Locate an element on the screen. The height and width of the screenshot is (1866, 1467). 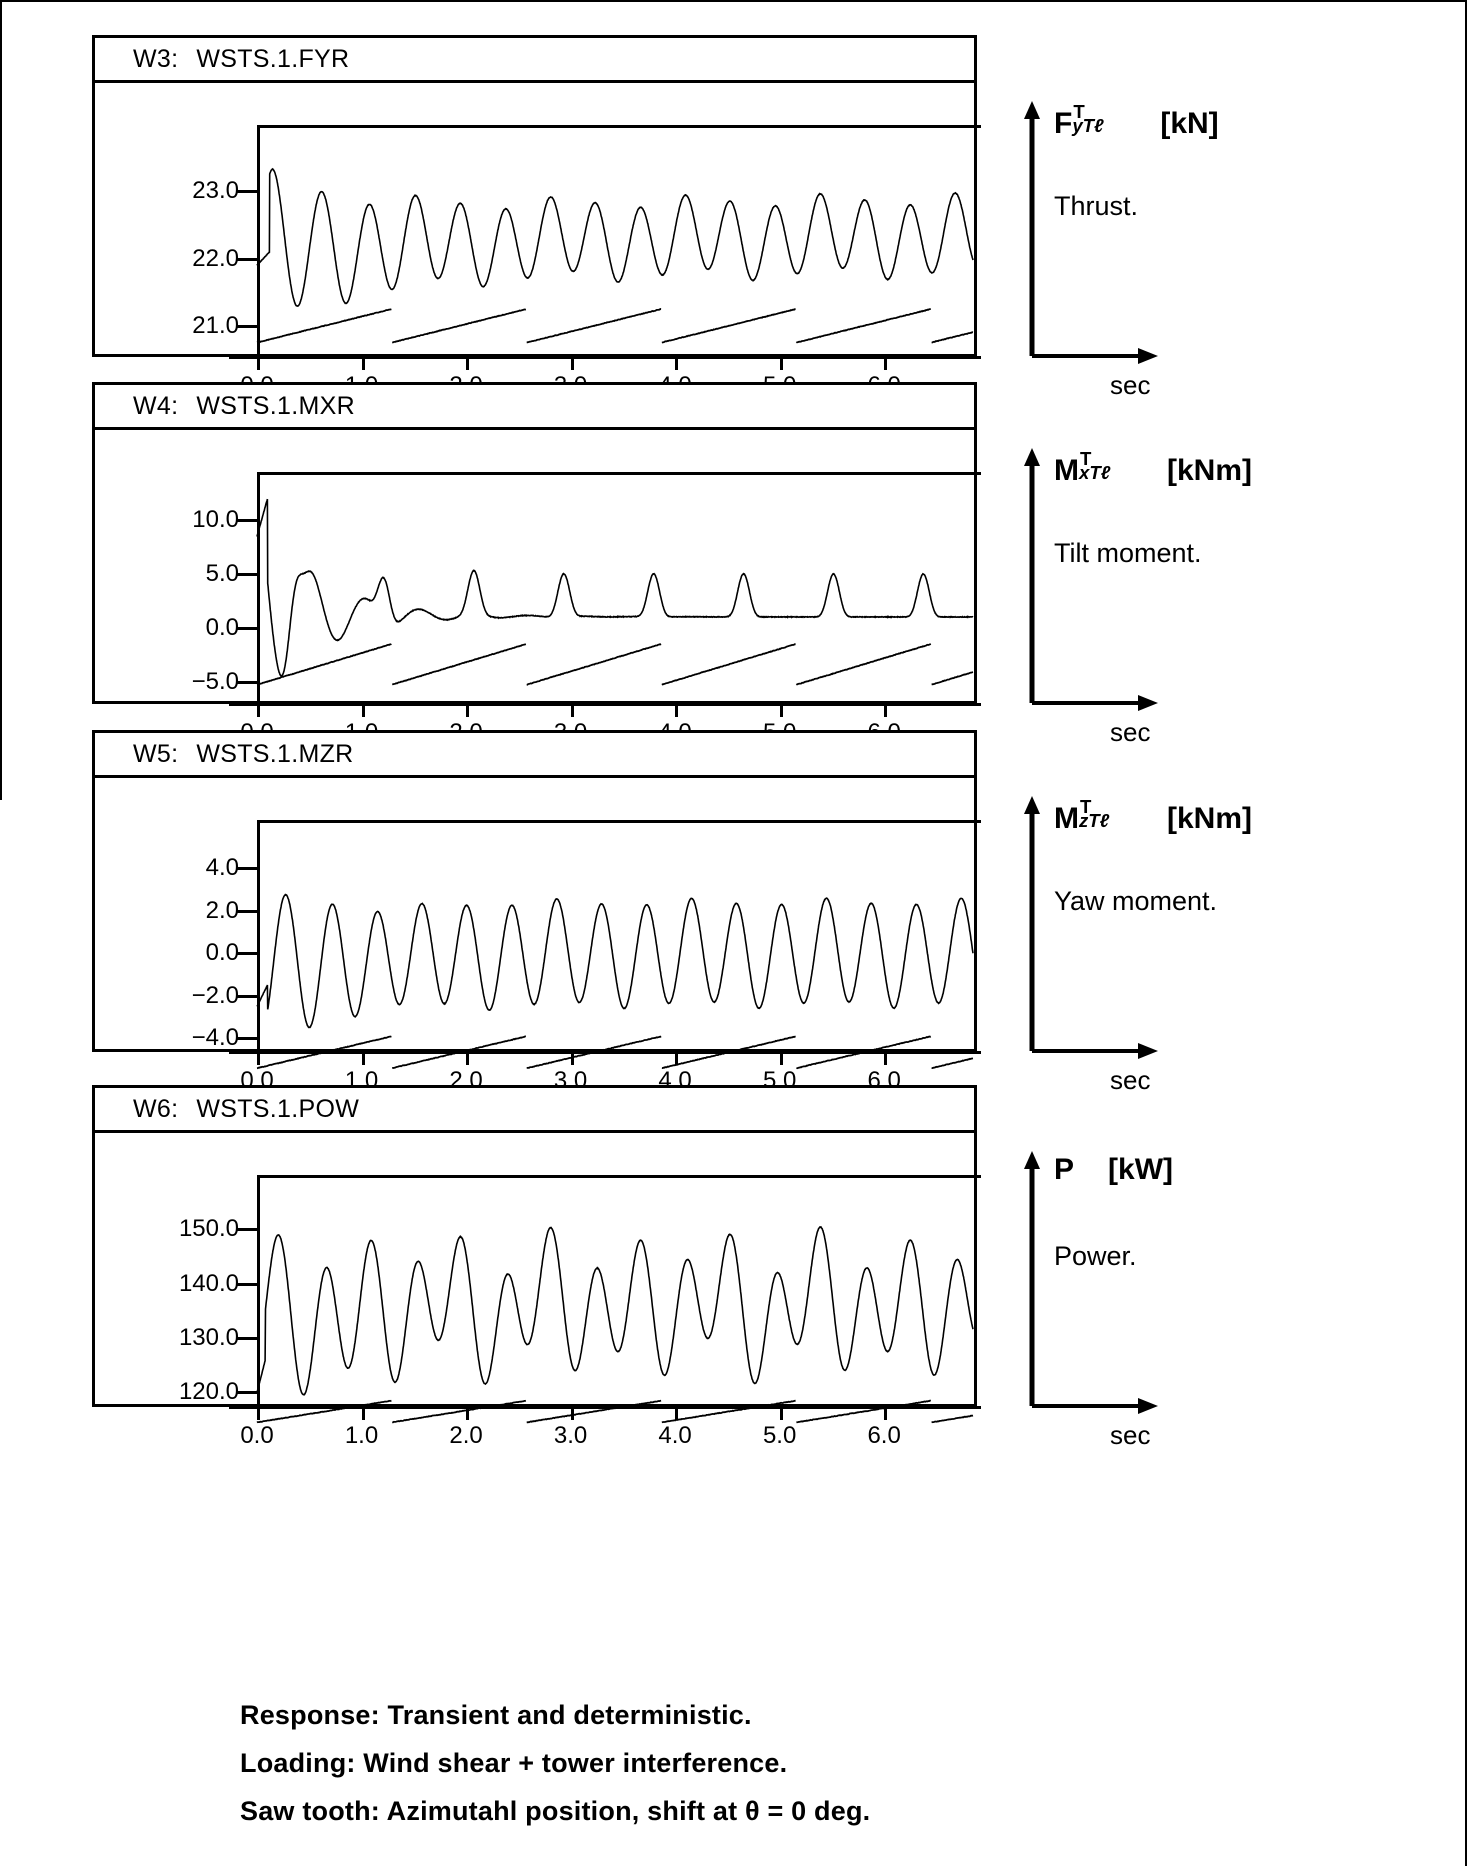
signal-traces-w4 is located at coordinates (615, 592).